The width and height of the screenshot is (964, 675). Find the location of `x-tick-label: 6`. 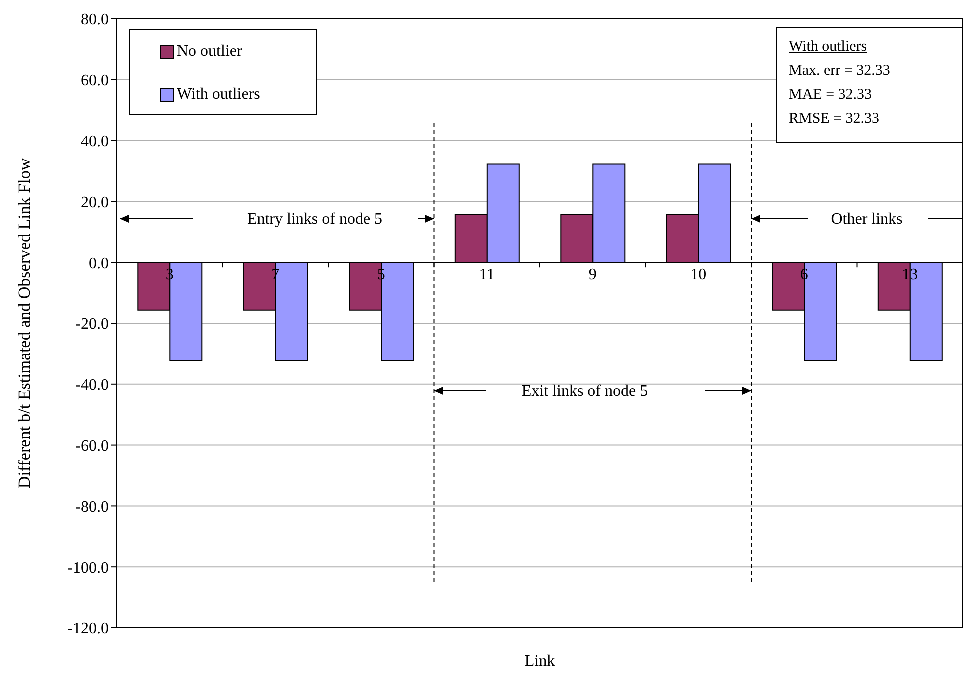

x-tick-label: 6 is located at coordinates (804, 275).